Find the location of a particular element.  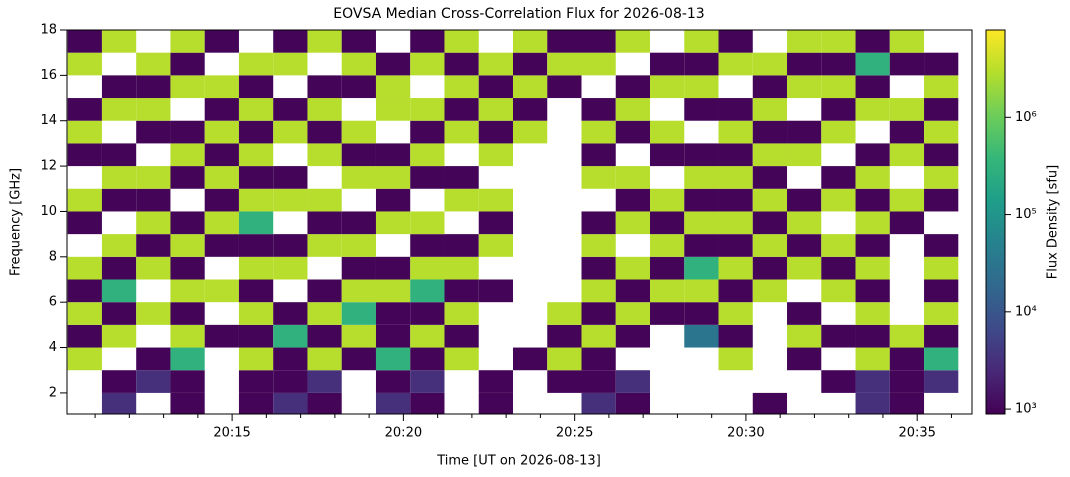

x-axis-label: Time [UT on 2026-08-13] is located at coordinates (518, 461).